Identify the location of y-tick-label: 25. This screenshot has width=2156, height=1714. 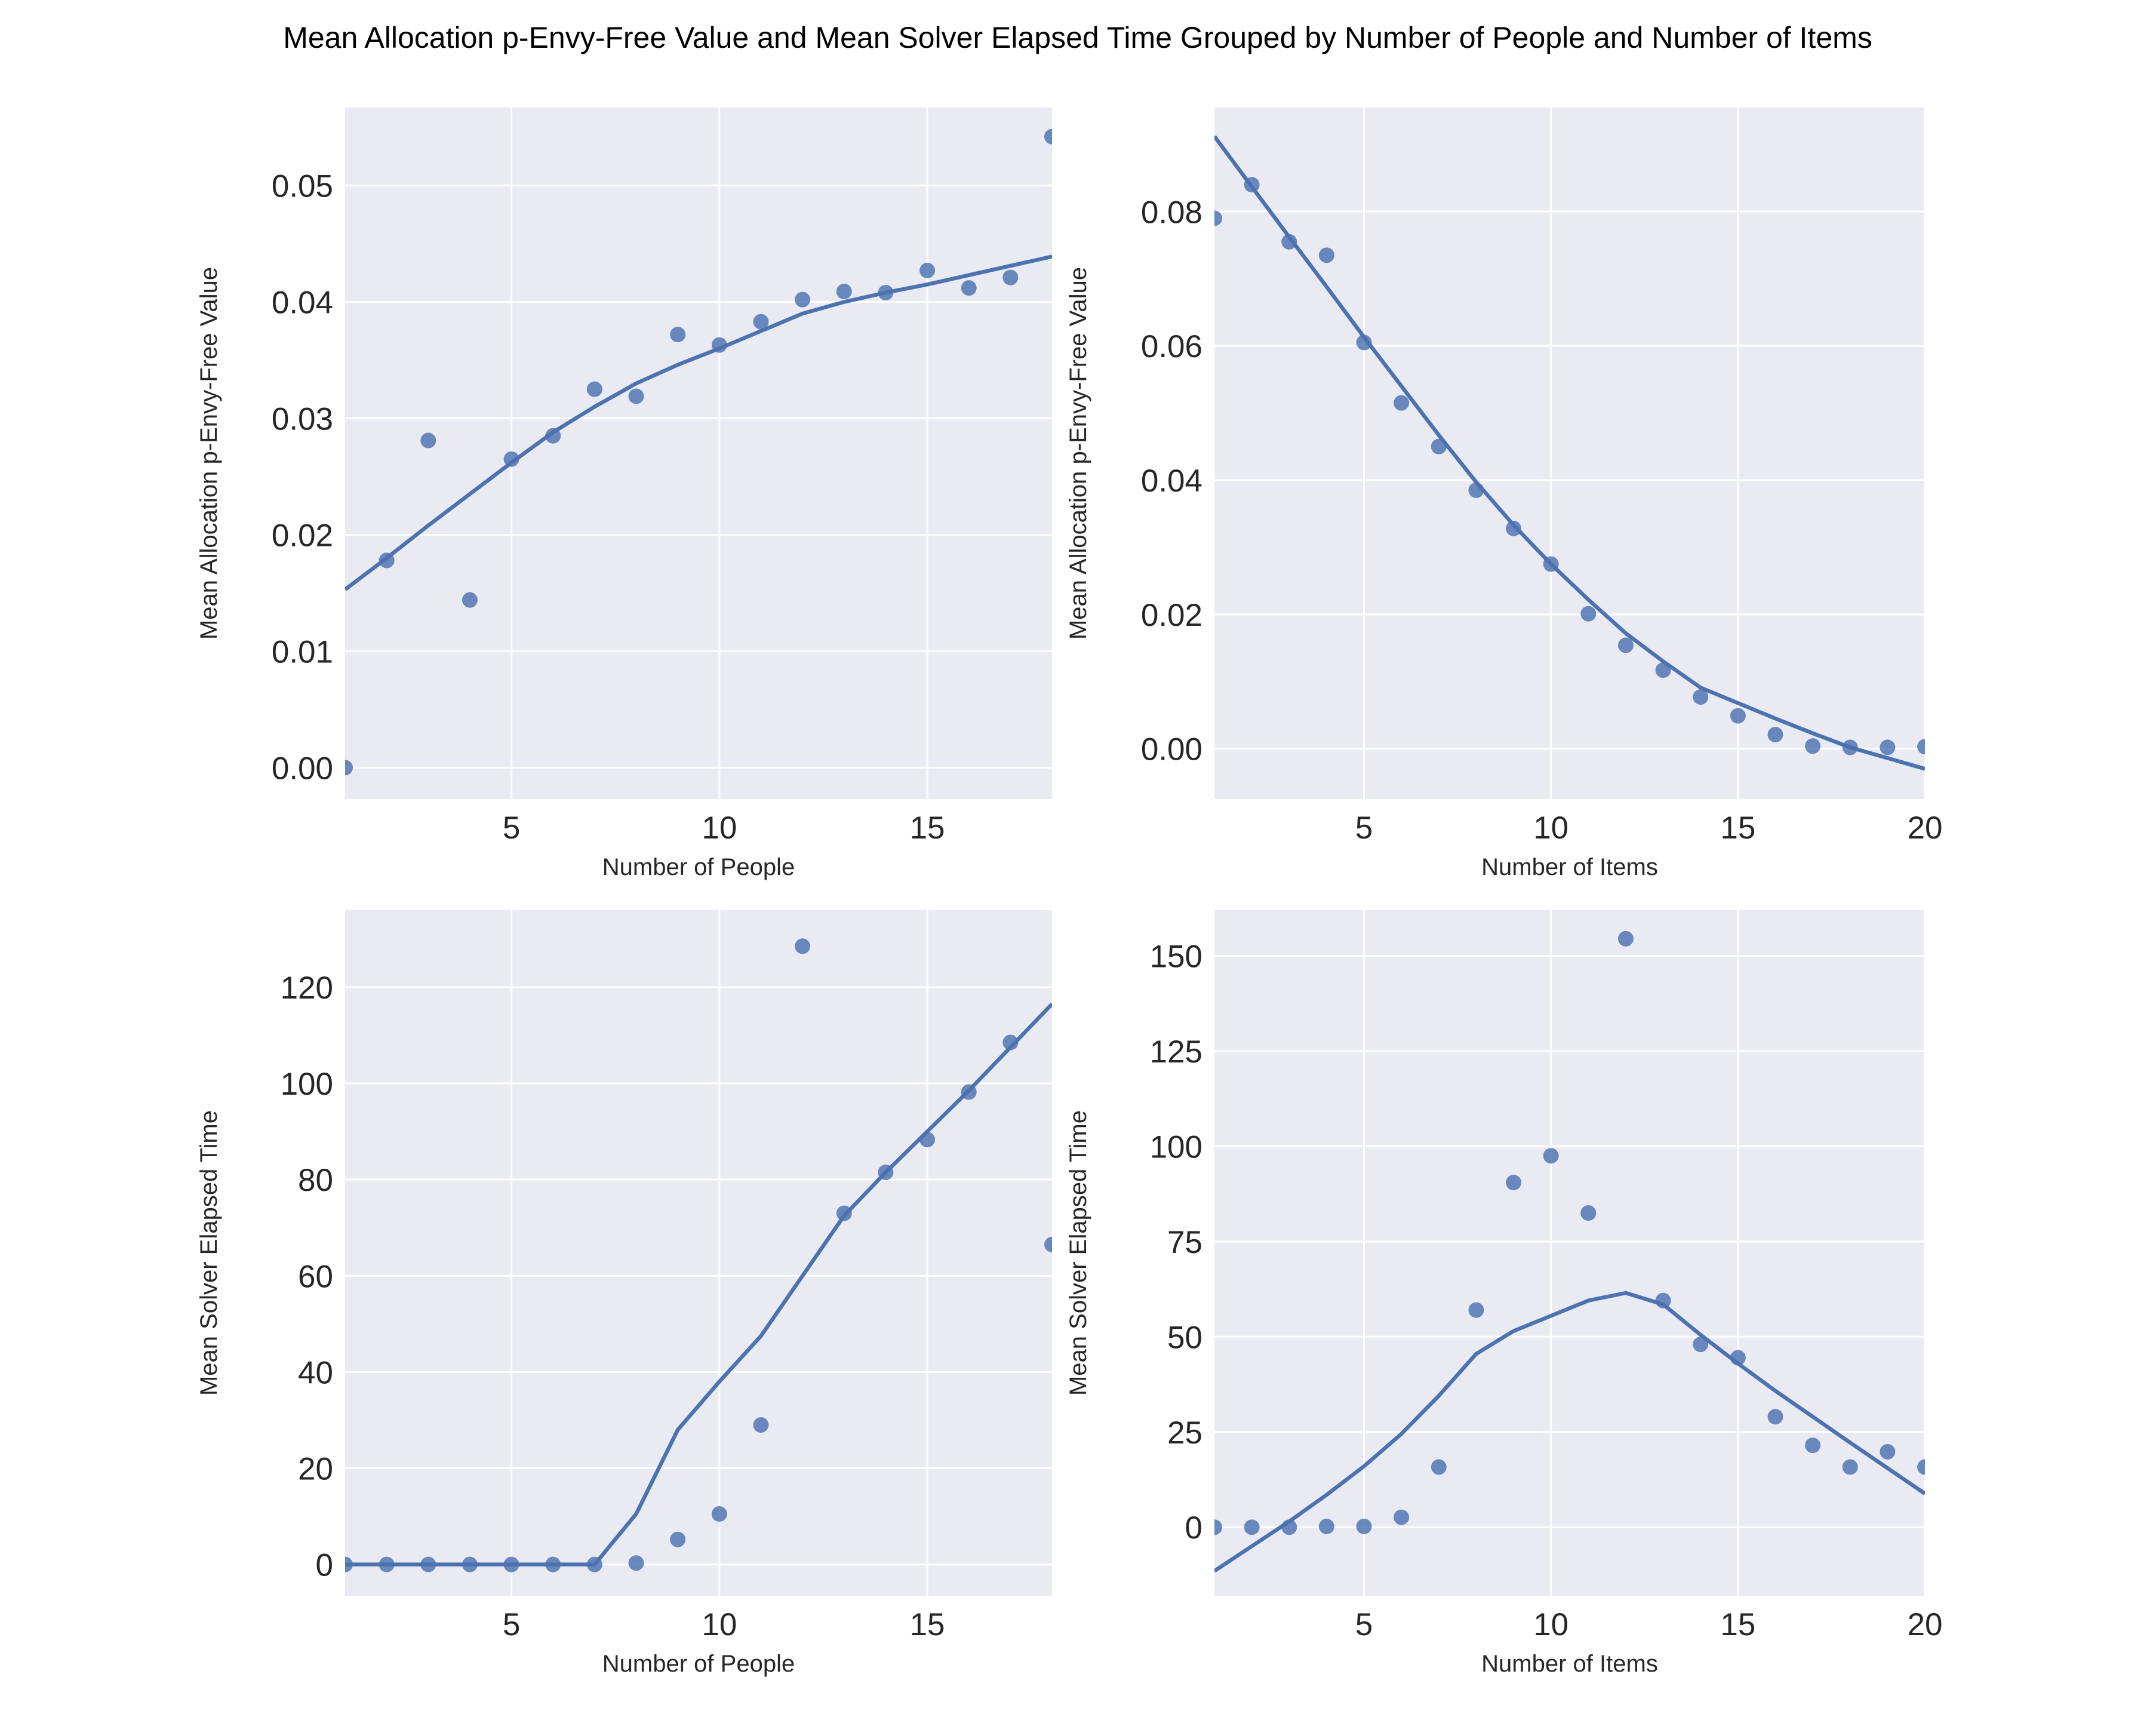
(1184, 1433).